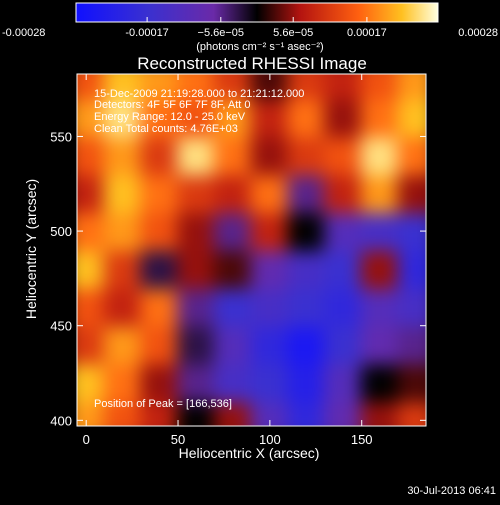 This screenshot has width=500, height=505. Describe the element at coordinates (146, 33) in the screenshot. I see `colorbar-tick-label: -0.00017` at that location.